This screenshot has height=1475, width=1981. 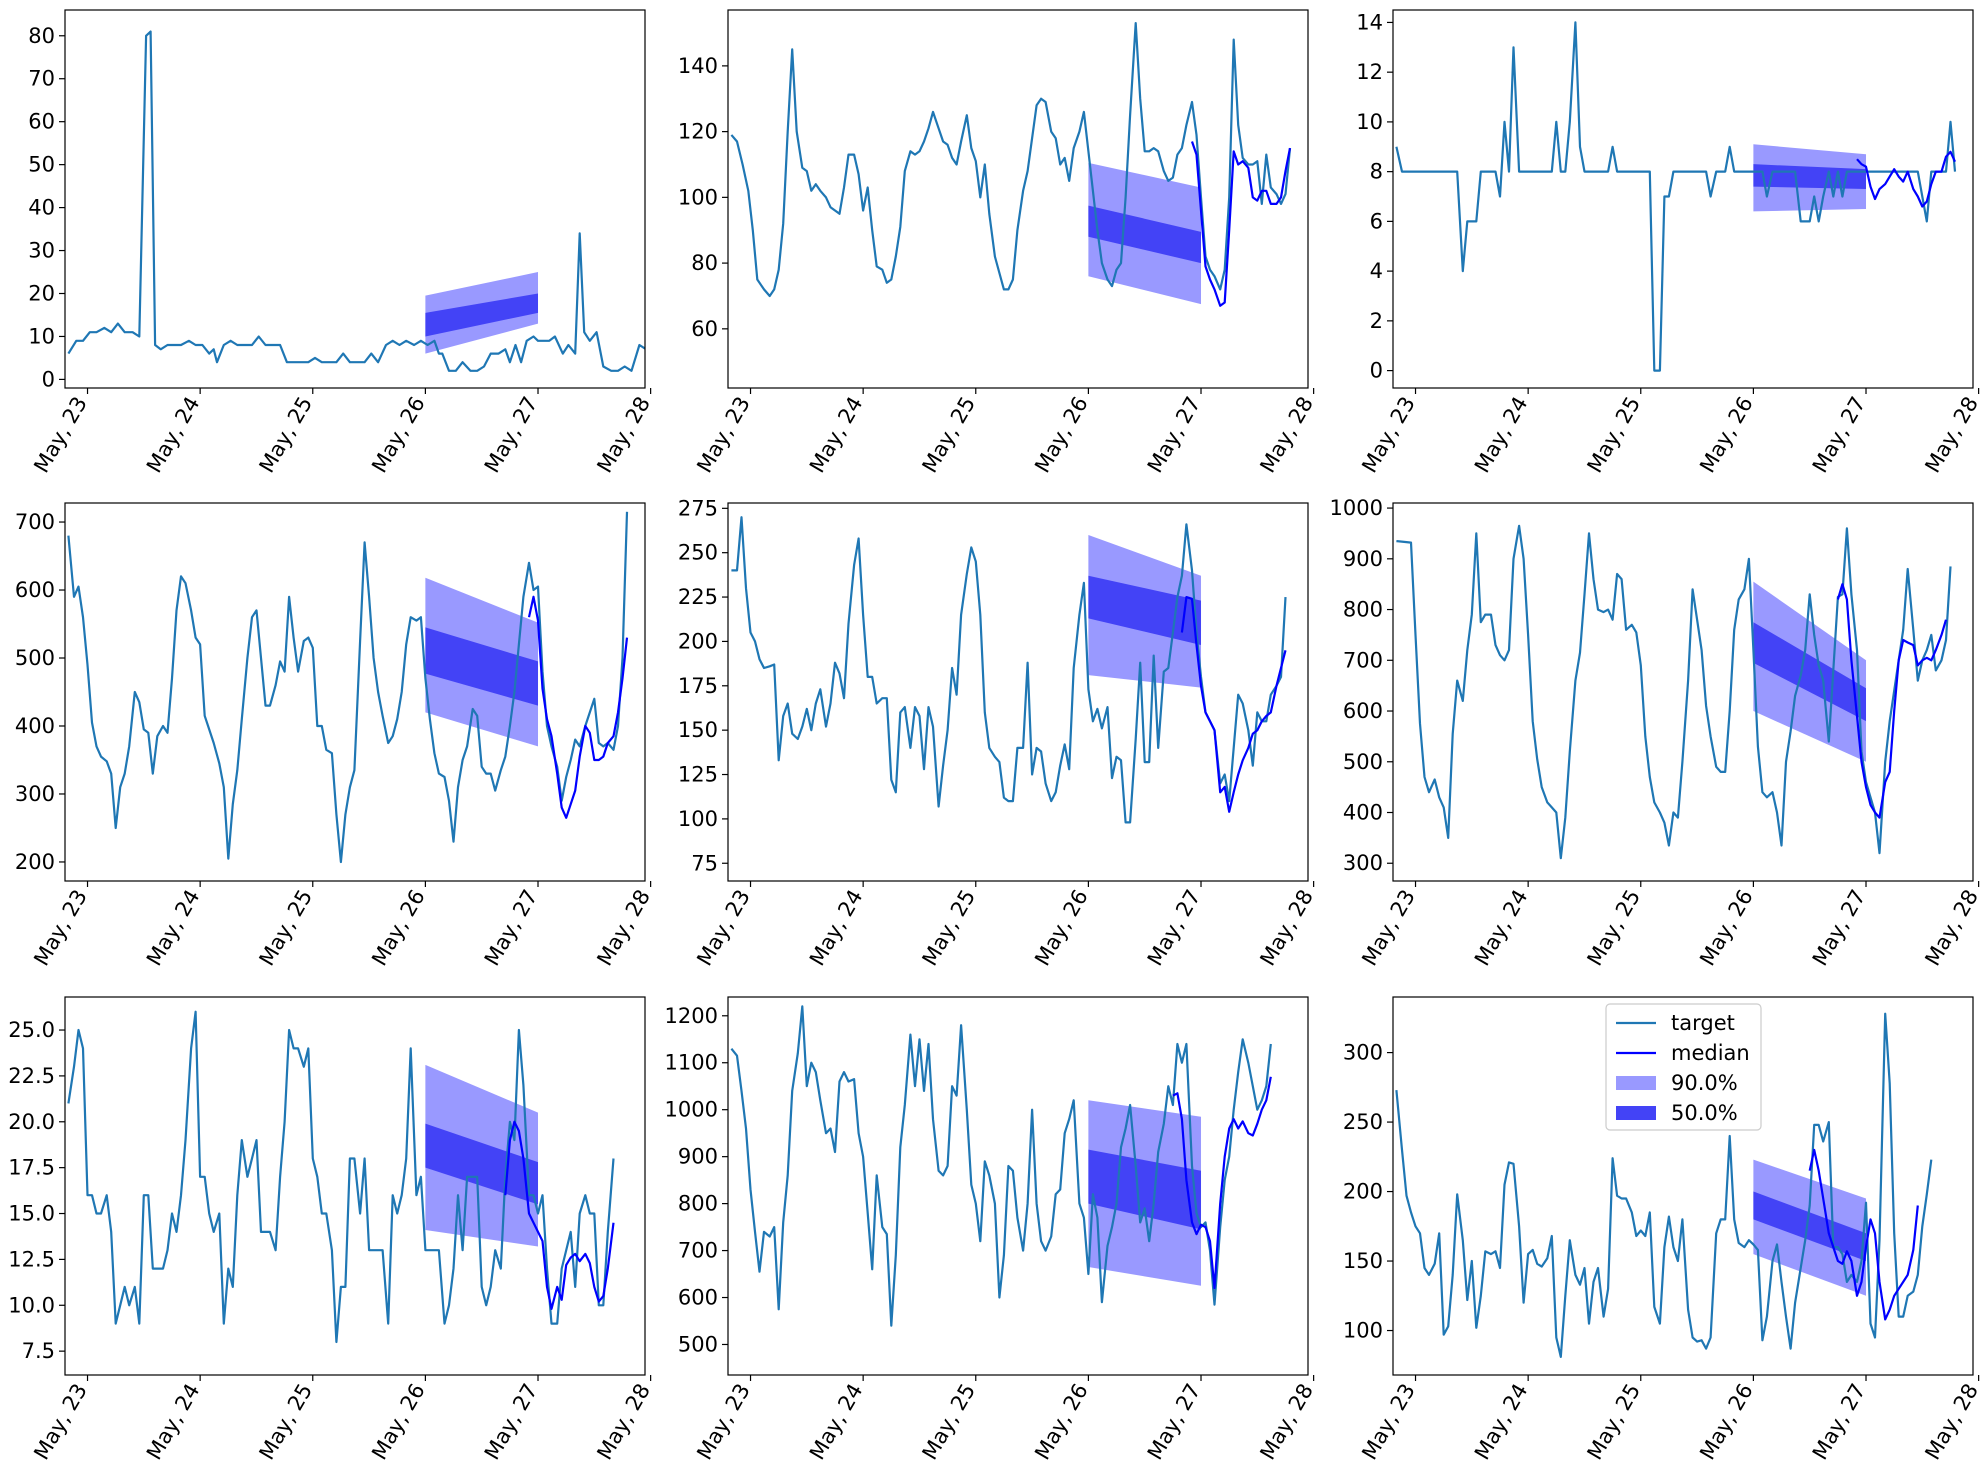 What do you see at coordinates (31, 1305) in the screenshot?
I see `y-tick-label: 10.0` at bounding box center [31, 1305].